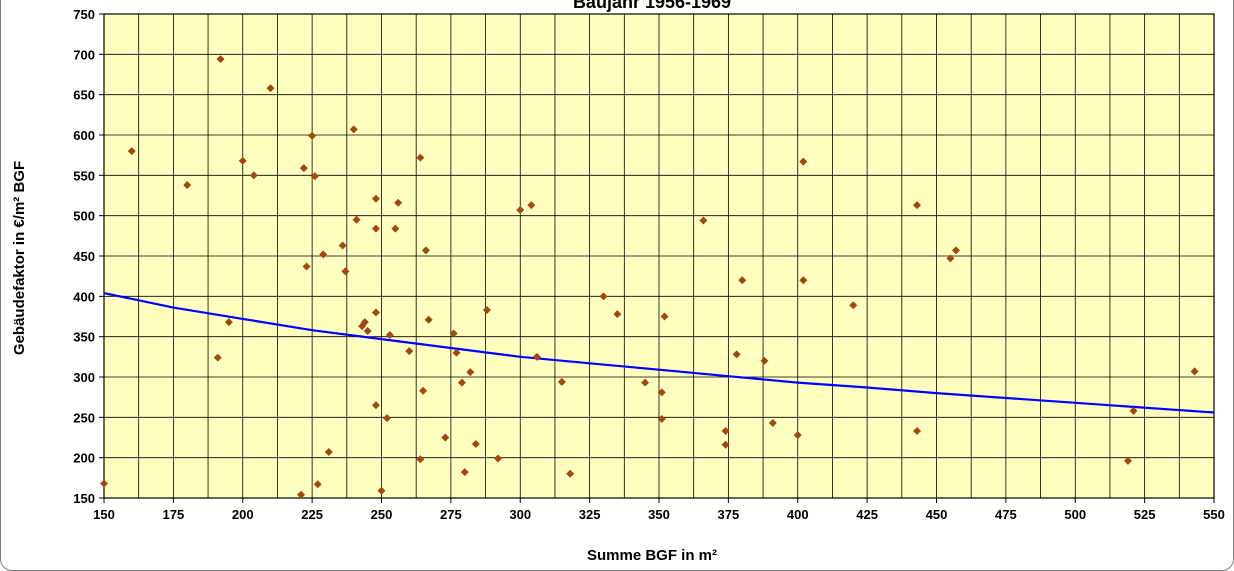 The image size is (1234, 571). Describe the element at coordinates (84, 175) in the screenshot. I see `y-tick-label: 550` at that location.